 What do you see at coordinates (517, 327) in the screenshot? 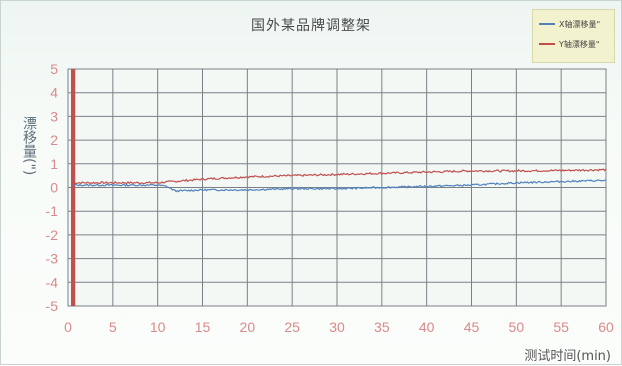
I see `x-tick-label: 50` at bounding box center [517, 327].